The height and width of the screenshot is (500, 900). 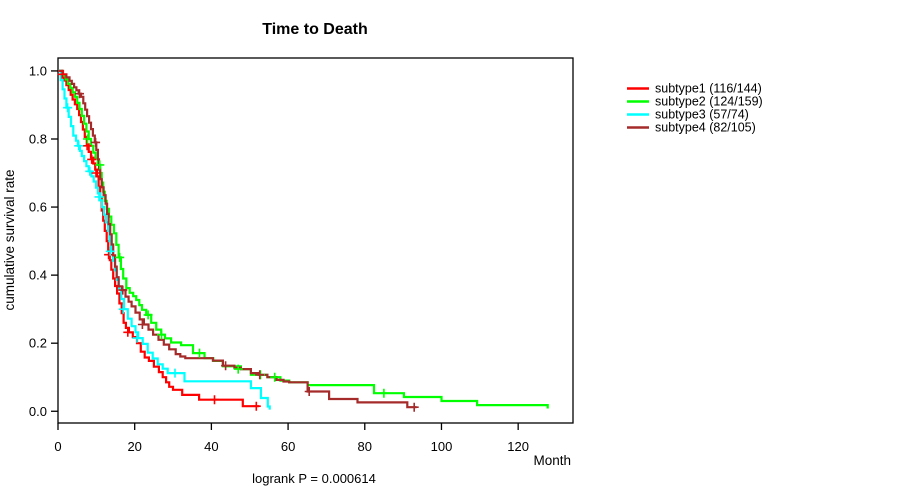 I want to click on y-tick-label: 0.0, so click(x=38, y=411).